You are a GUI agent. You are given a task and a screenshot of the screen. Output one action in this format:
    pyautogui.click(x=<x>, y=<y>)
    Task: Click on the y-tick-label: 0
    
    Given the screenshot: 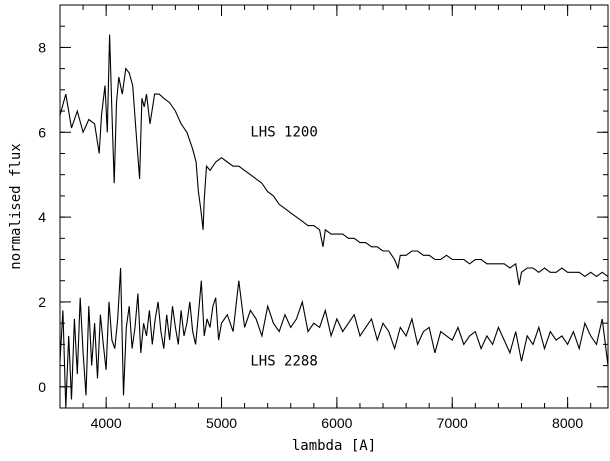 What is the action you would take?
    pyautogui.click(x=42, y=387)
    